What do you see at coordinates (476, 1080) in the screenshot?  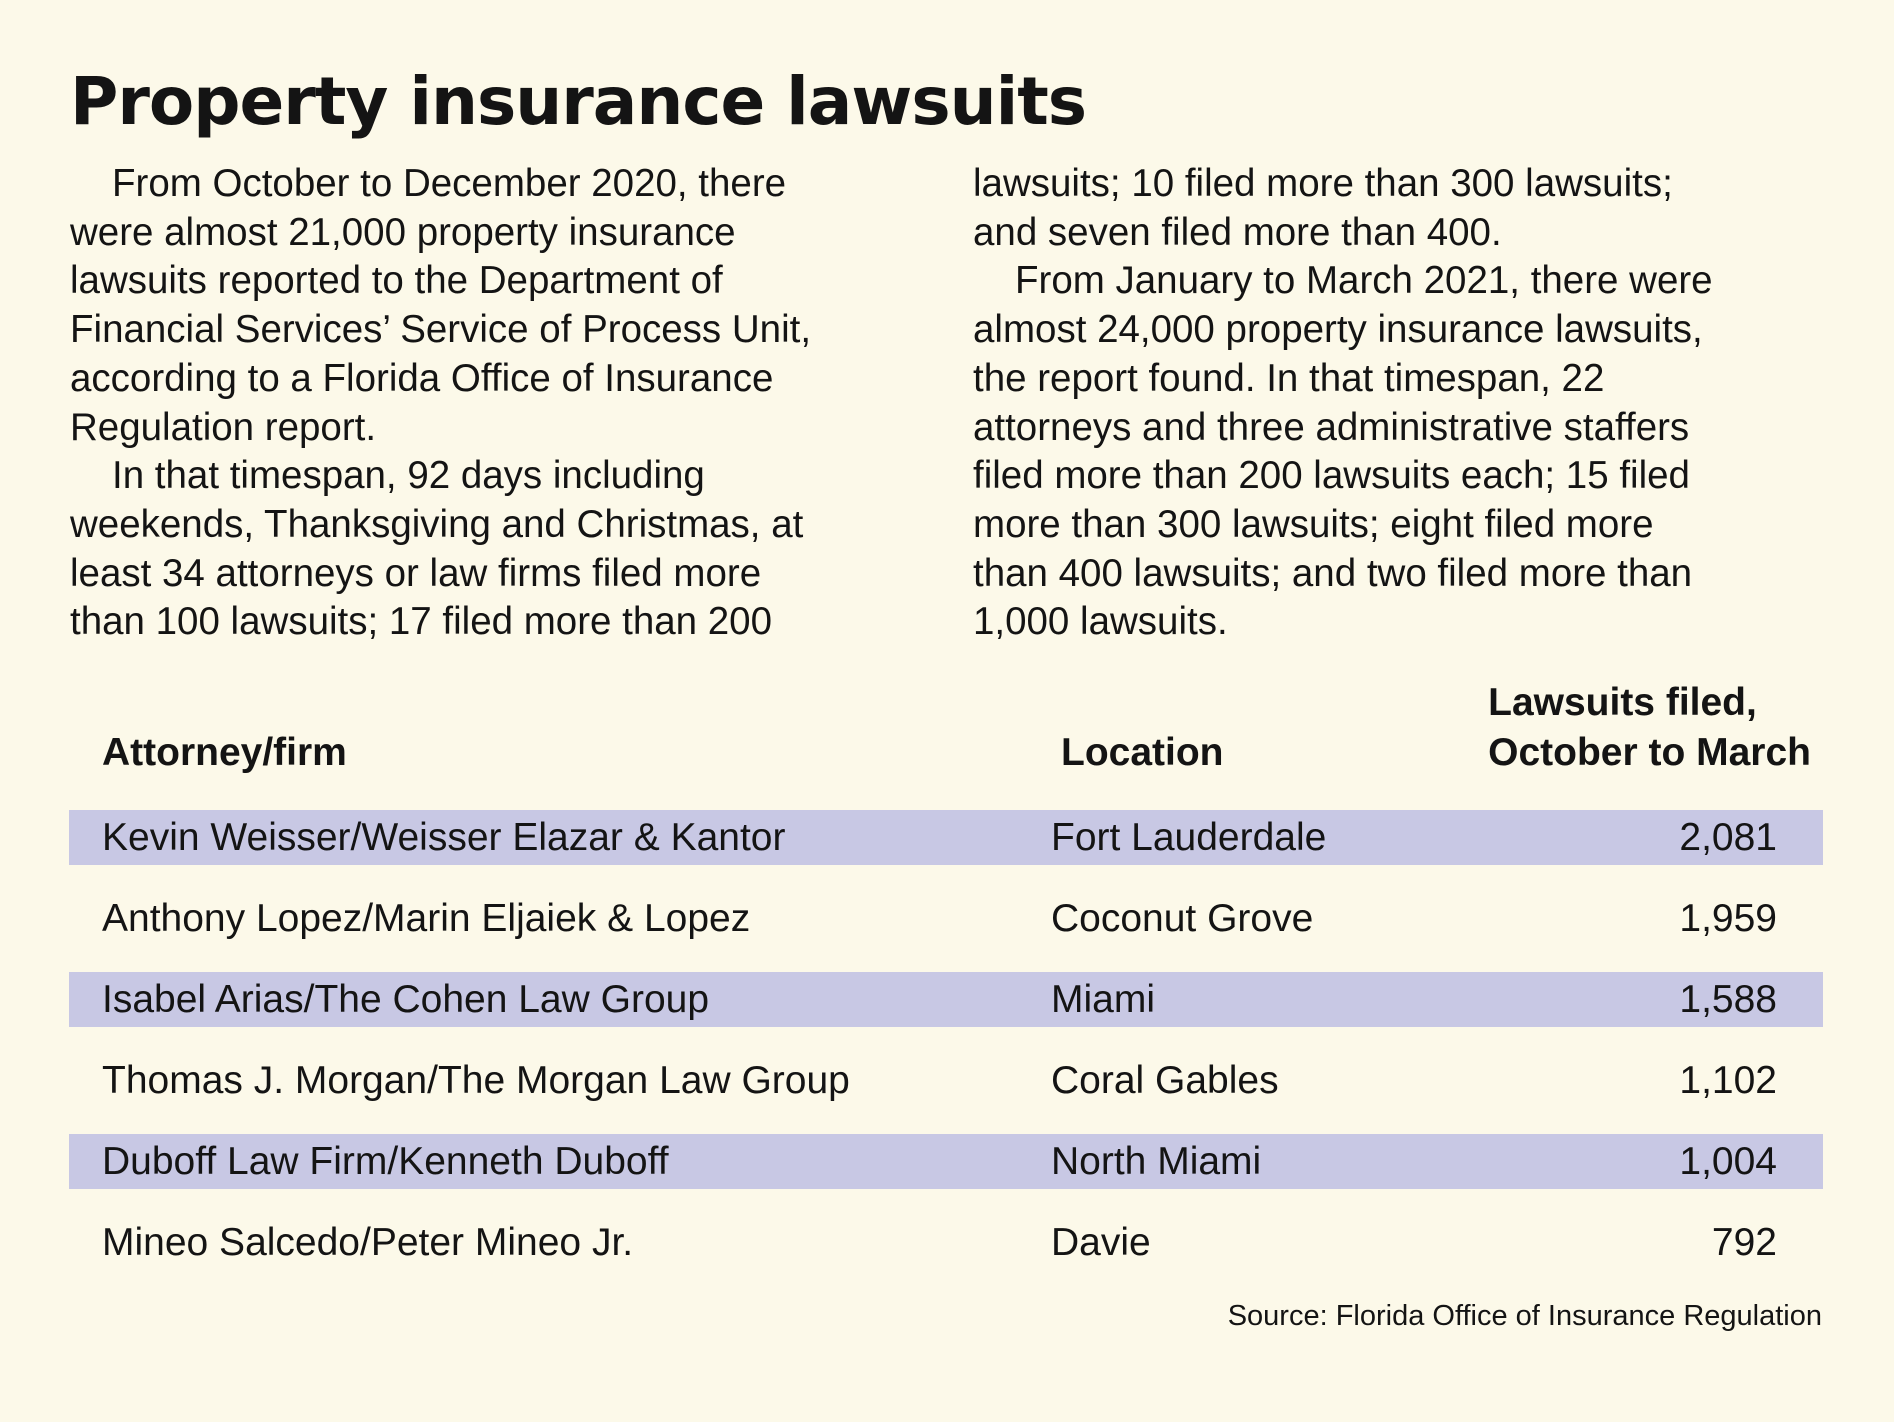 I see `cell-attorney-firm: Thomas J. Morgan/The Morgan Law Group` at bounding box center [476, 1080].